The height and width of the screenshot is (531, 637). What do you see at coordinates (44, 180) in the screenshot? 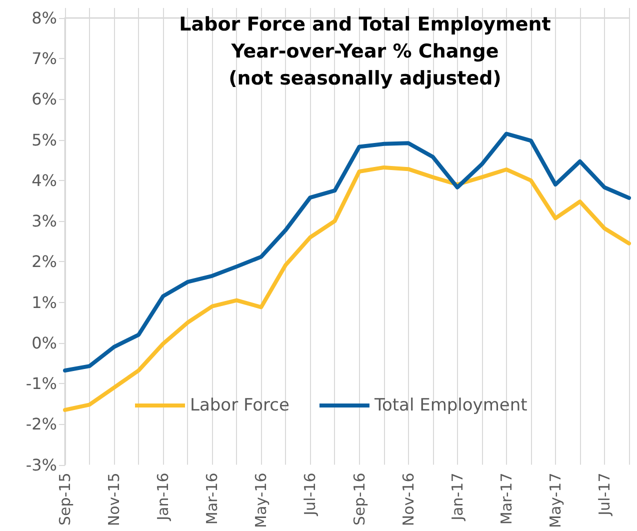
I see `y-tick-label: 4%` at bounding box center [44, 180].